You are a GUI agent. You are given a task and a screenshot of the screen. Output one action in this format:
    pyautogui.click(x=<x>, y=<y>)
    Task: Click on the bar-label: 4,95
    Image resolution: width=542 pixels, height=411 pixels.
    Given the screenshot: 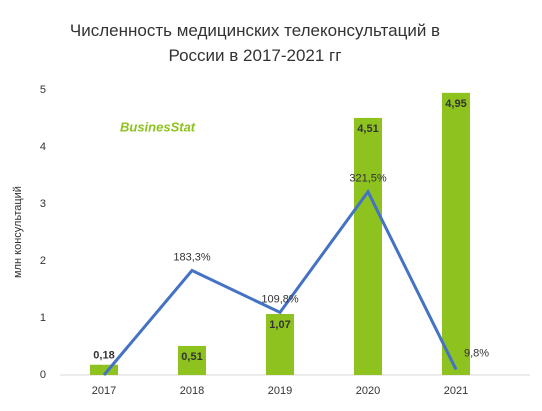 What is the action you would take?
    pyautogui.click(x=455, y=104)
    